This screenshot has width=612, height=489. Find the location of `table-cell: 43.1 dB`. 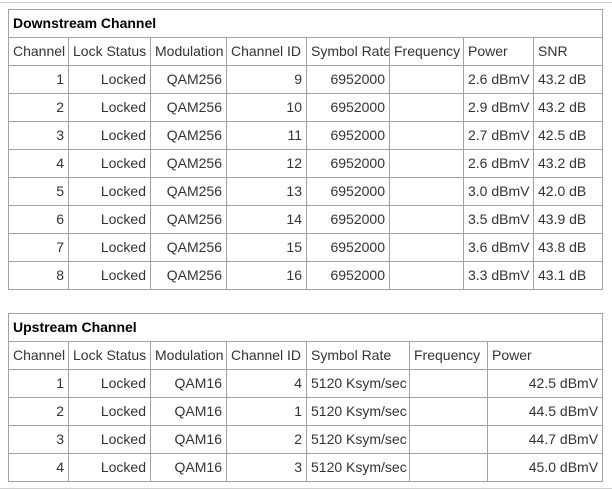

table-cell: 43.1 dB is located at coordinates (568, 275).